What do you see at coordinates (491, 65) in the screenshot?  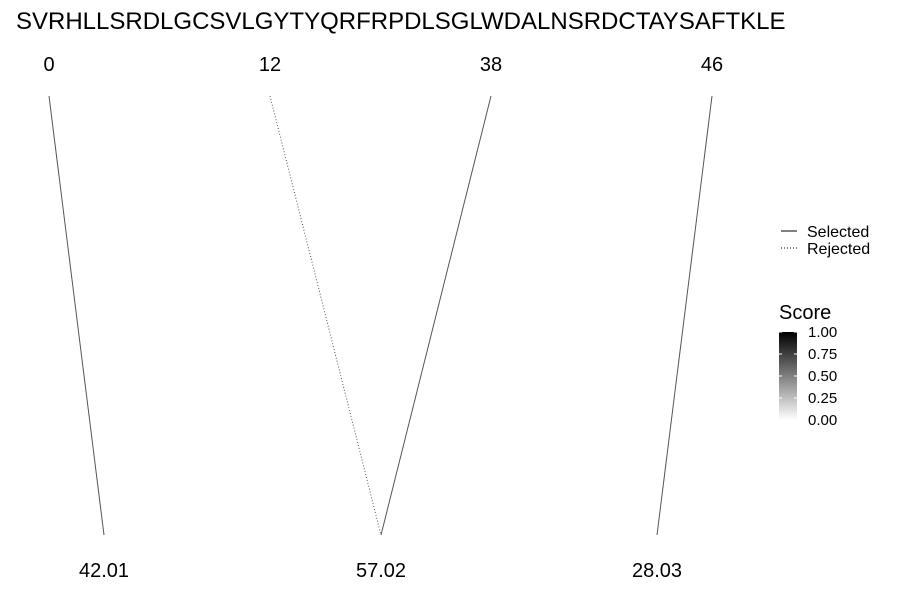 I see `top-label-38: 38` at bounding box center [491, 65].